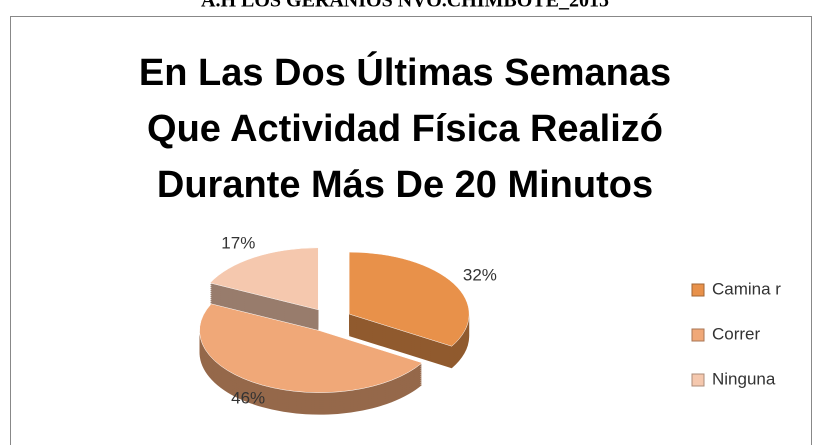 The width and height of the screenshot is (813, 445). What do you see at coordinates (405, 72) in the screenshot?
I see `chart-title: En Las Dos Últimas Semanas` at bounding box center [405, 72].